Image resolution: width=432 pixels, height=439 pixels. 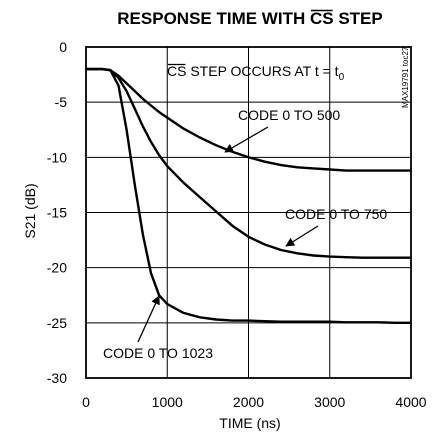 What do you see at coordinates (213, 18) in the screenshot?
I see `chart-title-prefix: RESPONSE TIME WITH` at bounding box center [213, 18].